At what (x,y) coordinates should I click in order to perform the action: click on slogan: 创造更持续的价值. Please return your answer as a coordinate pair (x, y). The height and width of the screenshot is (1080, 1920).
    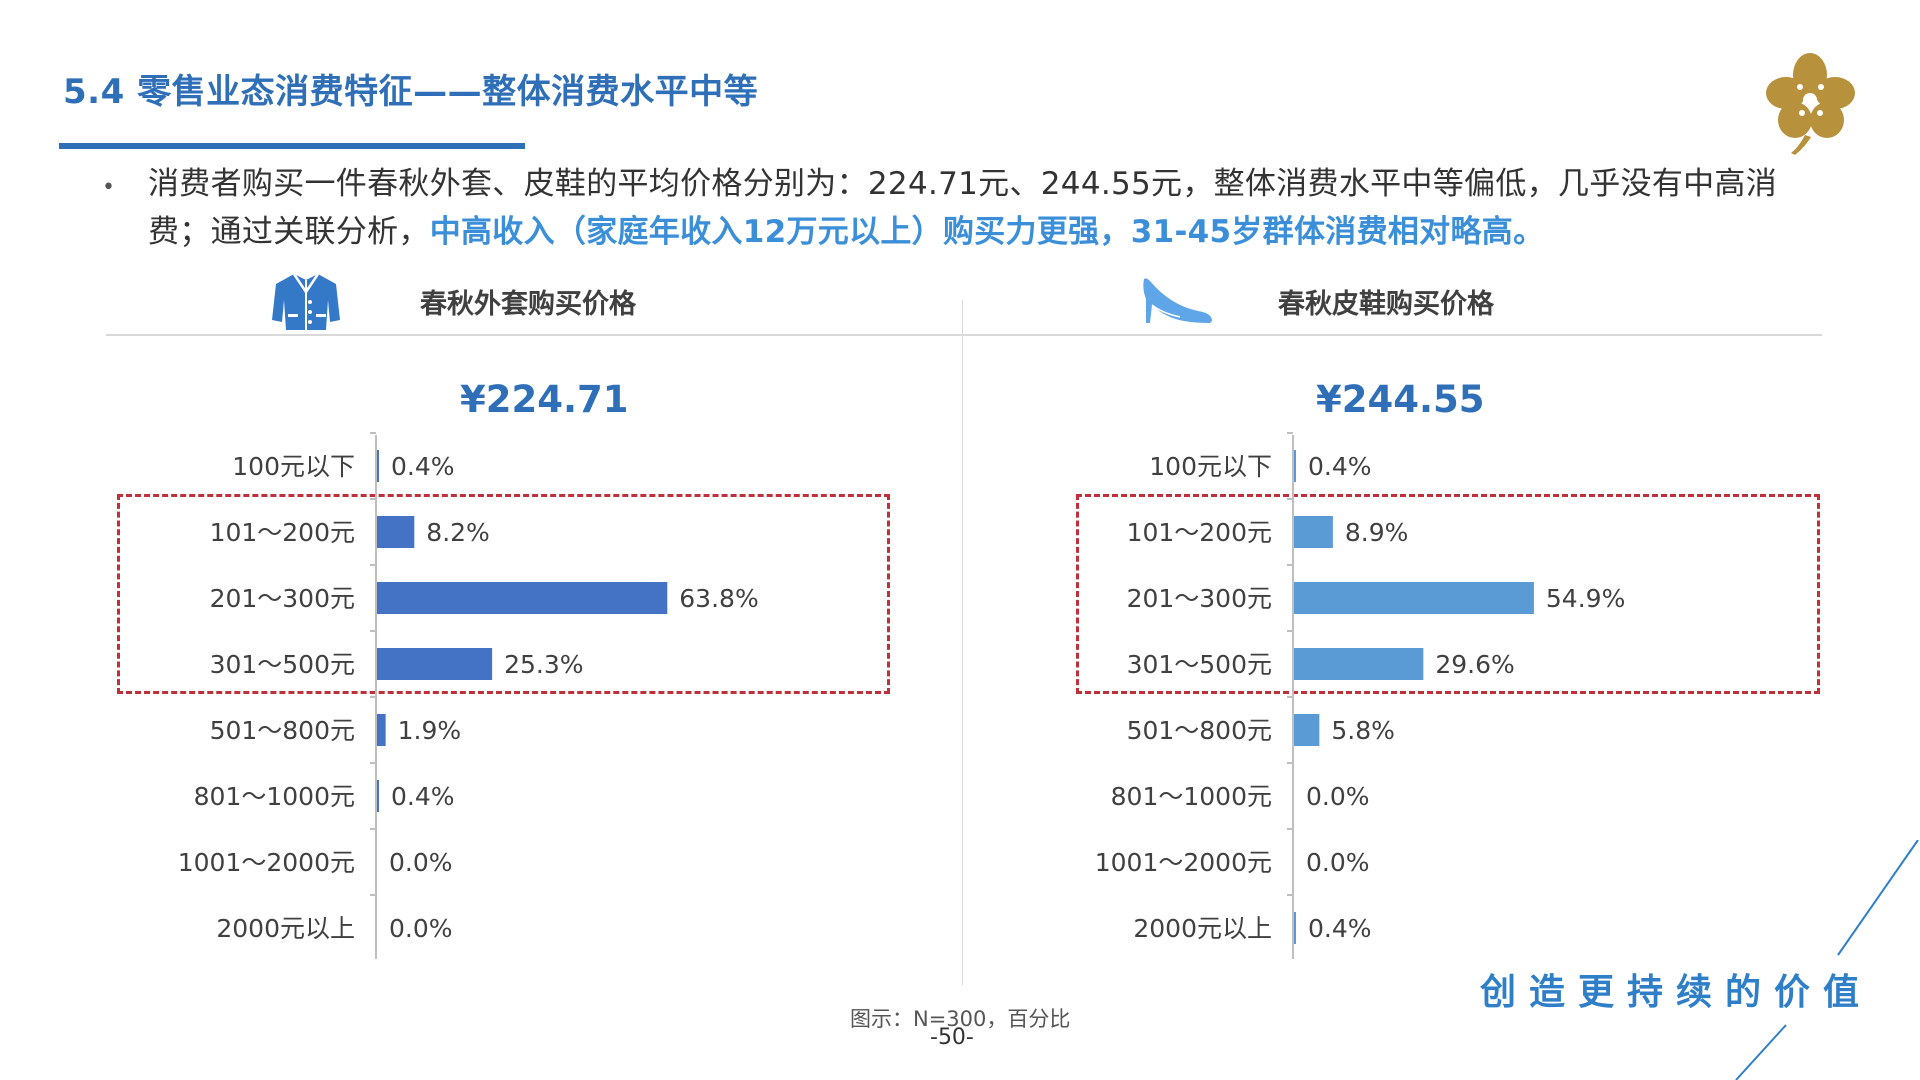
    Looking at the image, I should click on (1676, 992).